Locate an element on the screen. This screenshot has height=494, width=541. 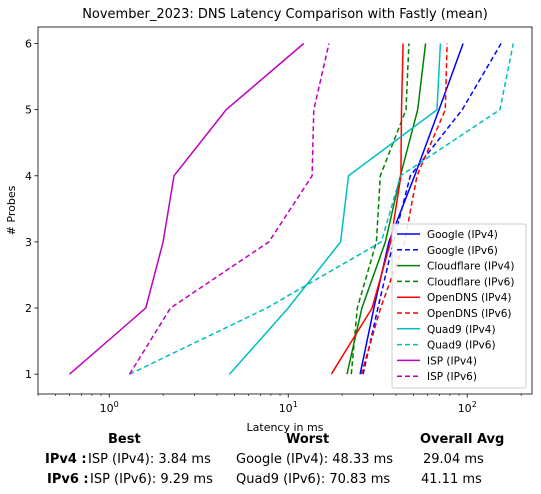
series-line-opendns-ipv4 is located at coordinates (367, 209).